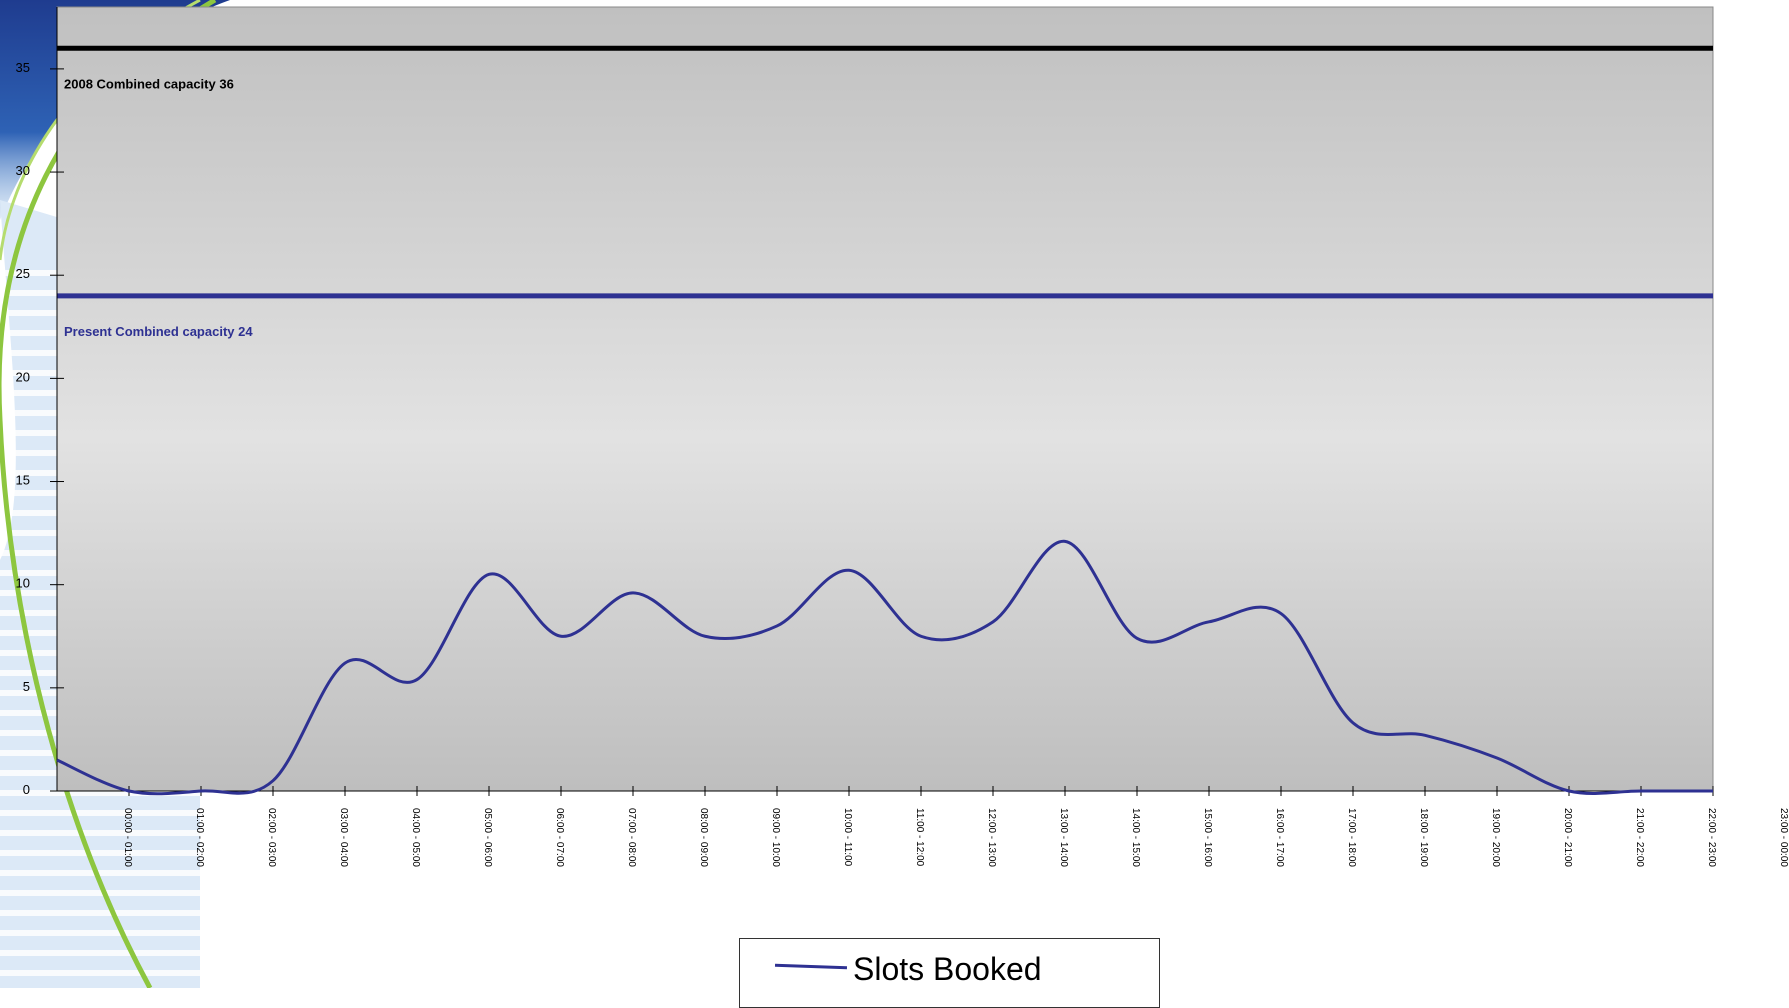  What do you see at coordinates (343, 837) in the screenshot?
I see `x-tick-label: 03:00 - 04:00` at bounding box center [343, 837].